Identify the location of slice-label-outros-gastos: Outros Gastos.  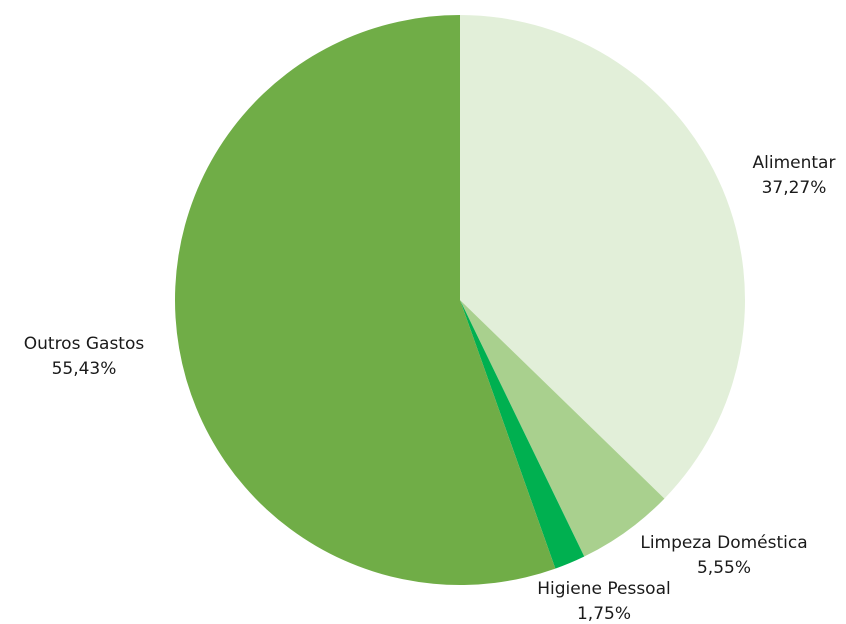
(84, 344).